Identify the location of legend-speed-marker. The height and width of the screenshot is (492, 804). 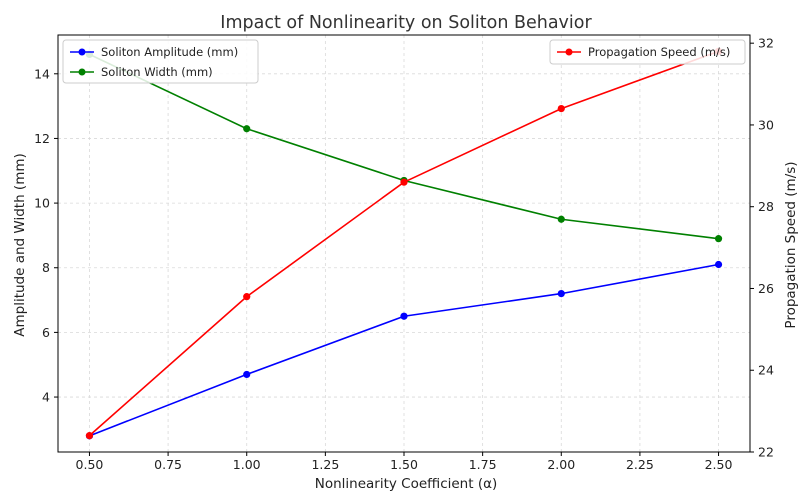
(569, 52).